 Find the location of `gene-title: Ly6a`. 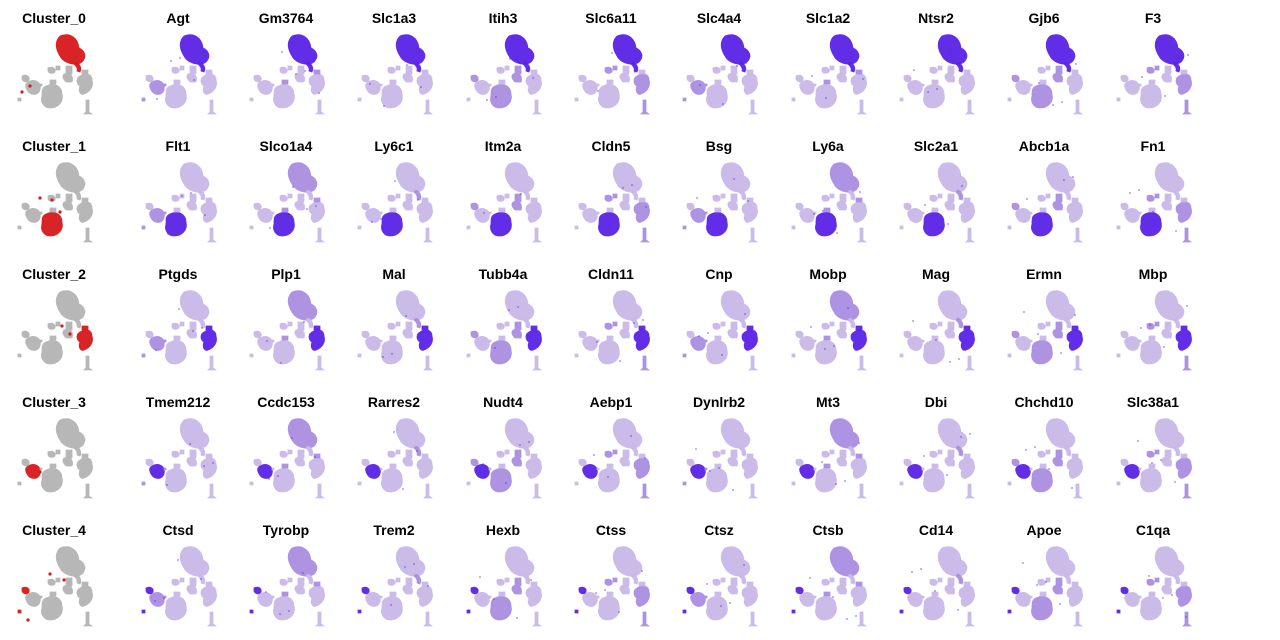

gene-title: Ly6a is located at coordinates (828, 146).